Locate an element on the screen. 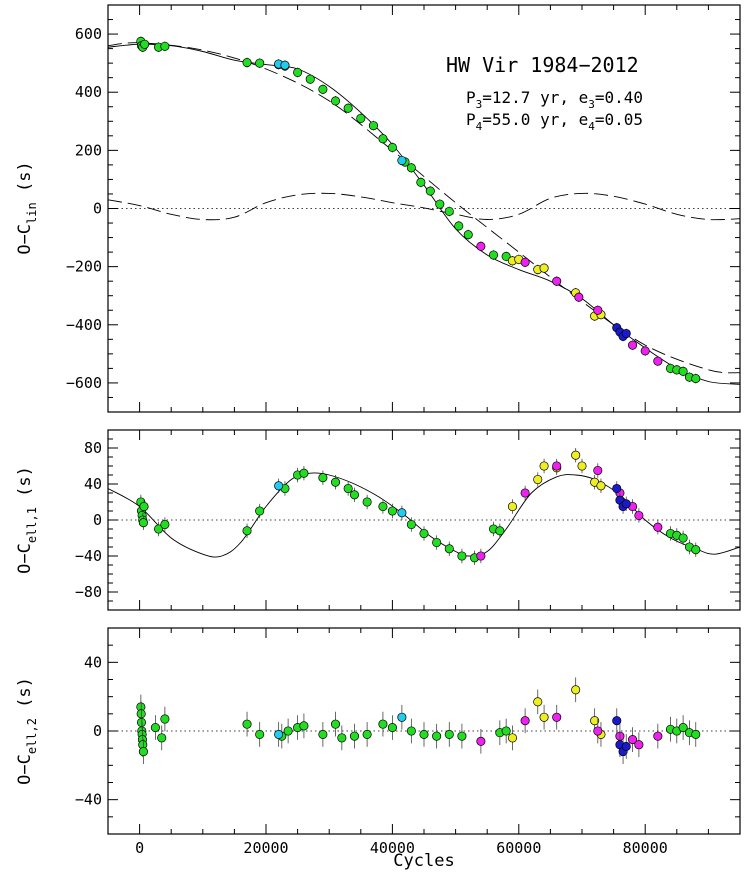 The image size is (747, 872). annotation-p3: P3=12.7 yr, e3=0.40 is located at coordinates (554, 99).